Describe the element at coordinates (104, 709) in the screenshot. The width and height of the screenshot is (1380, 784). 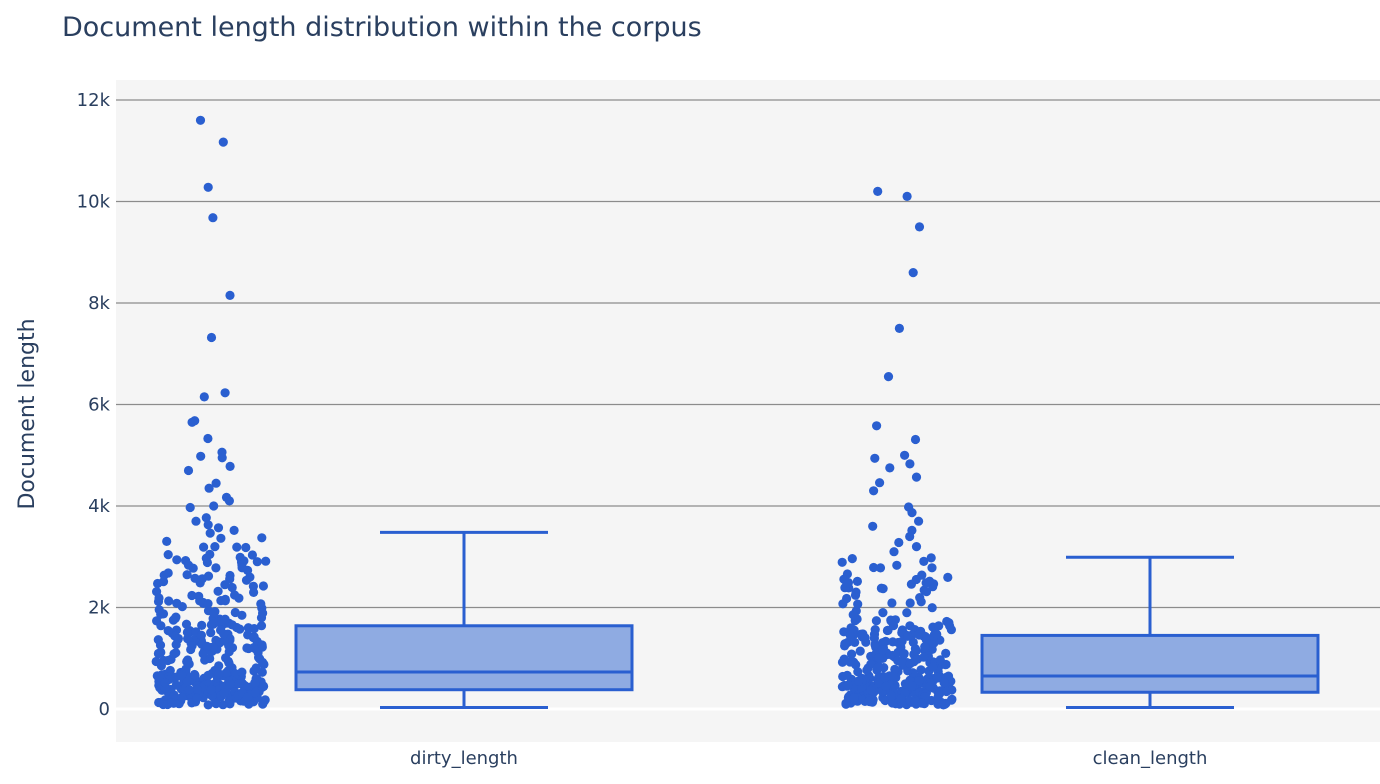
I see `y-tick-label: 0` at that location.